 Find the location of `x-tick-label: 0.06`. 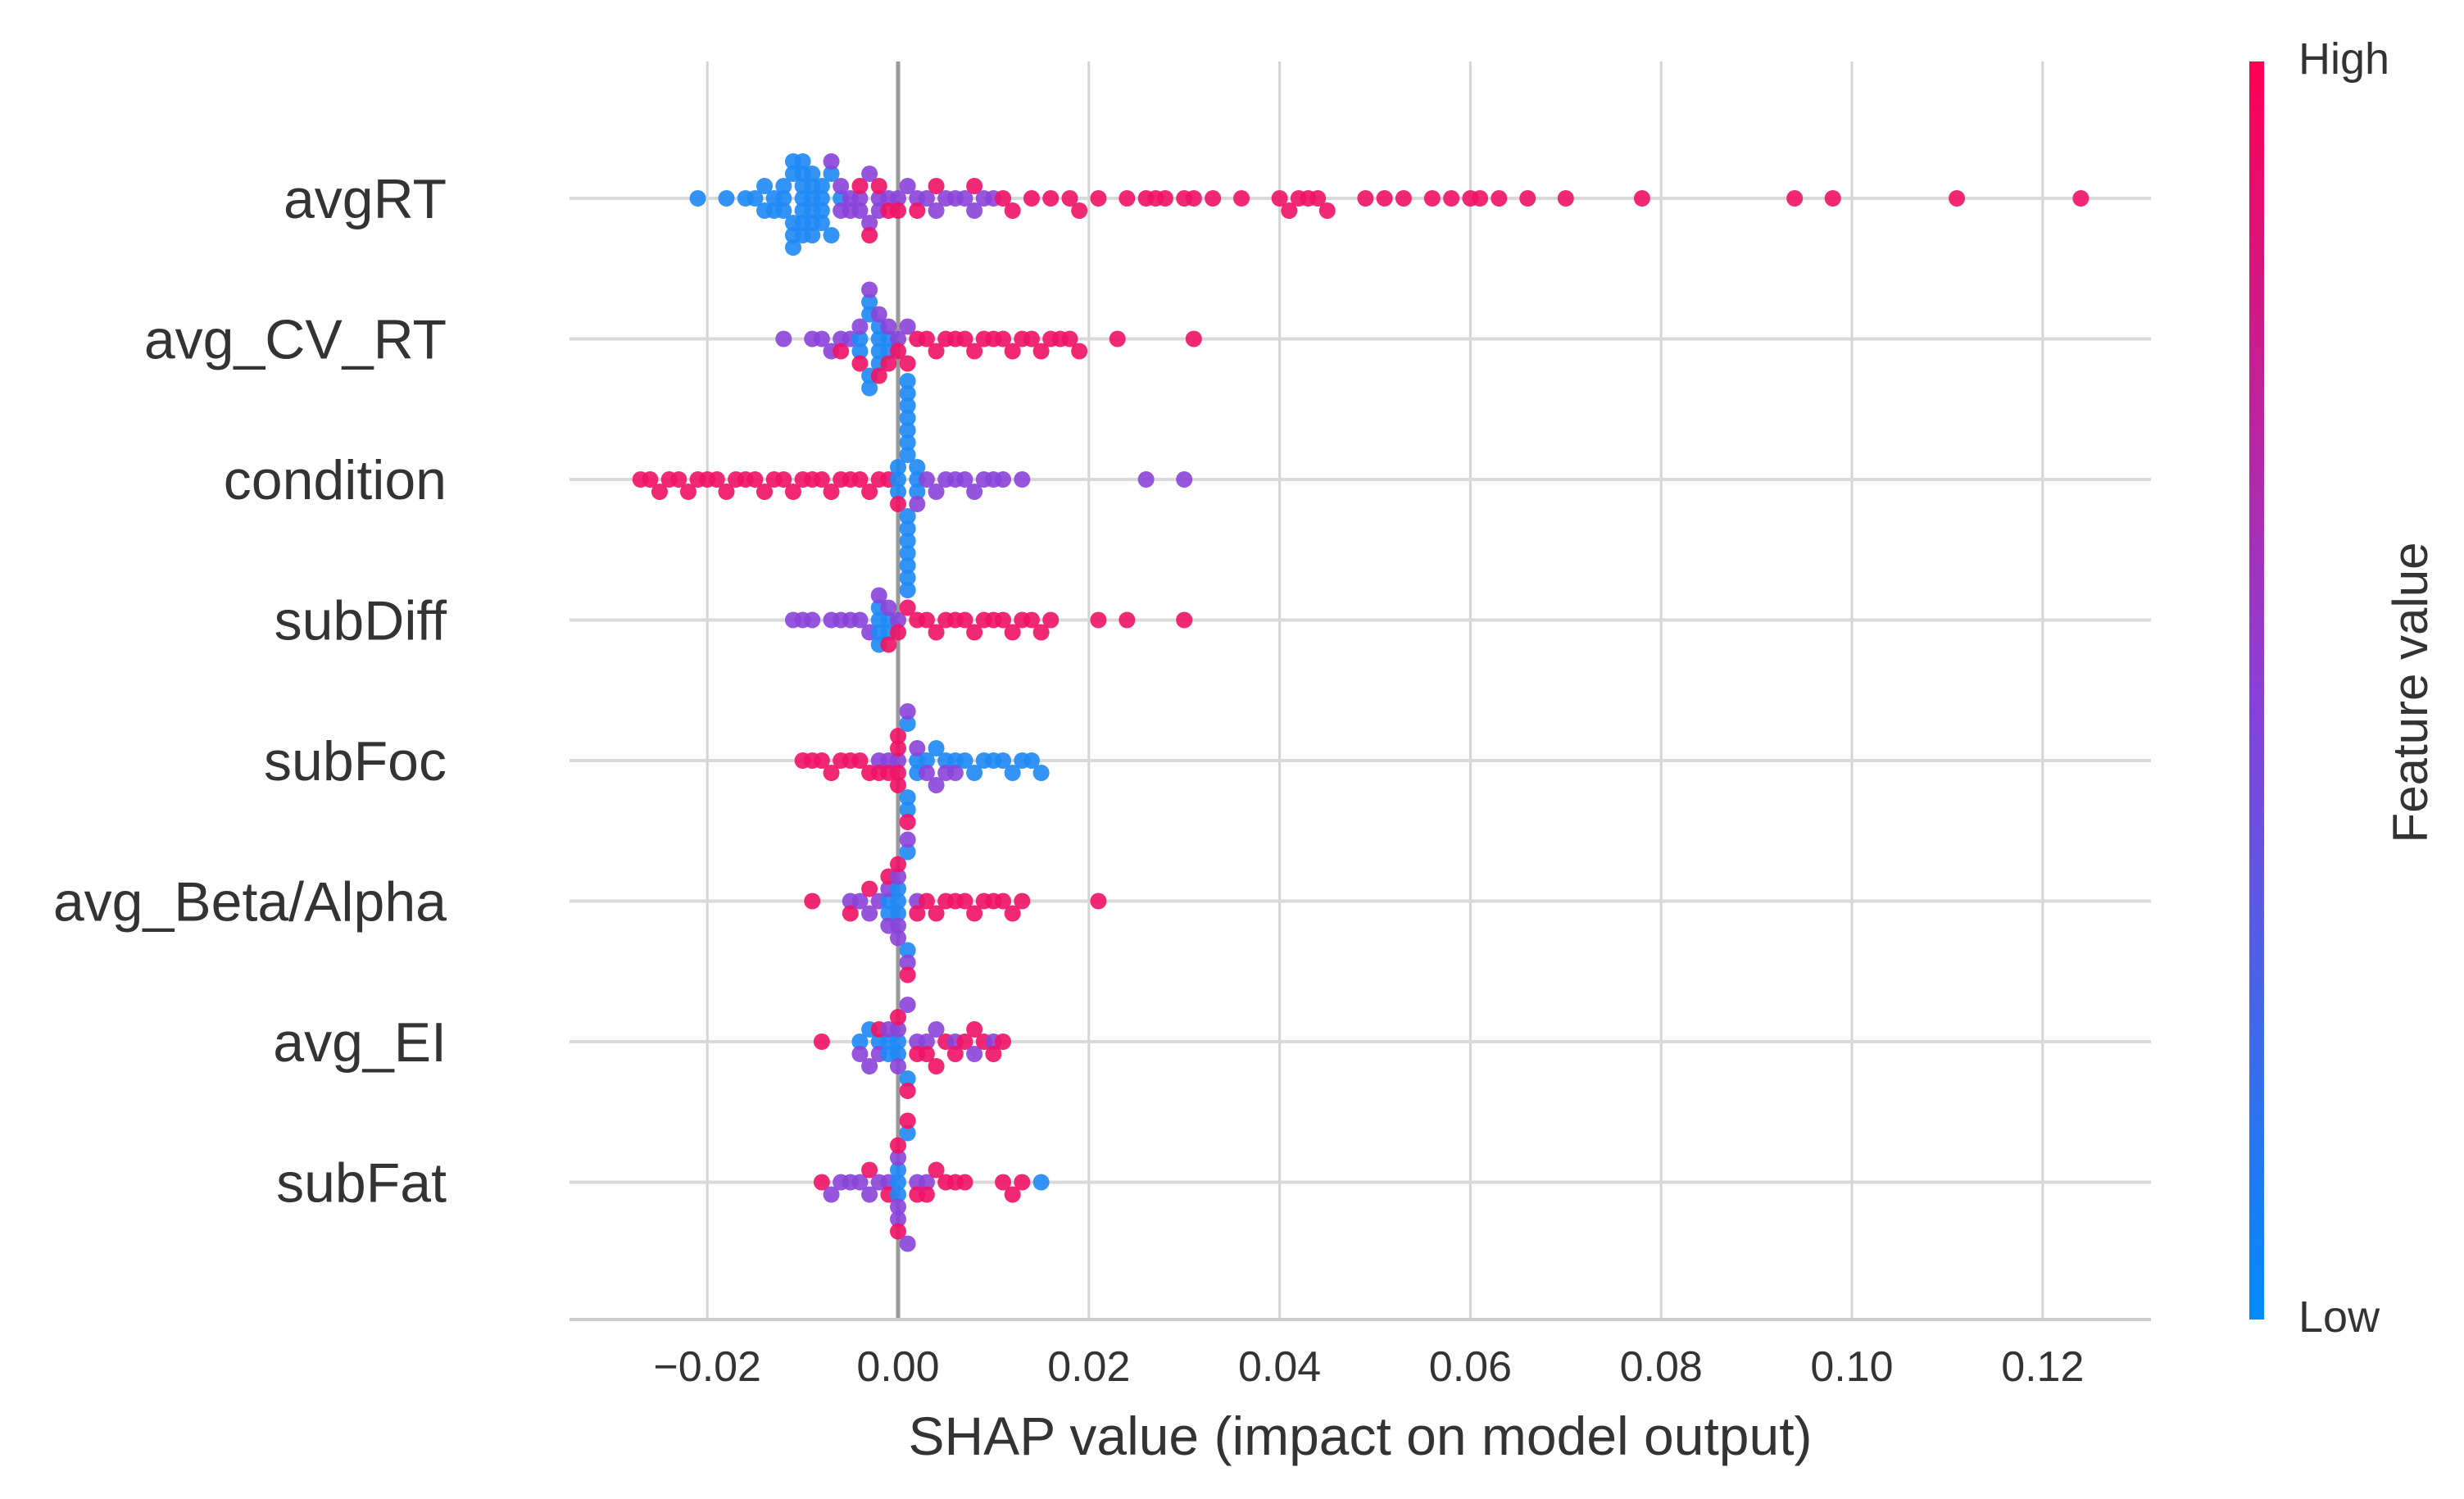

x-tick-label: 0.06 is located at coordinates (1470, 1367).